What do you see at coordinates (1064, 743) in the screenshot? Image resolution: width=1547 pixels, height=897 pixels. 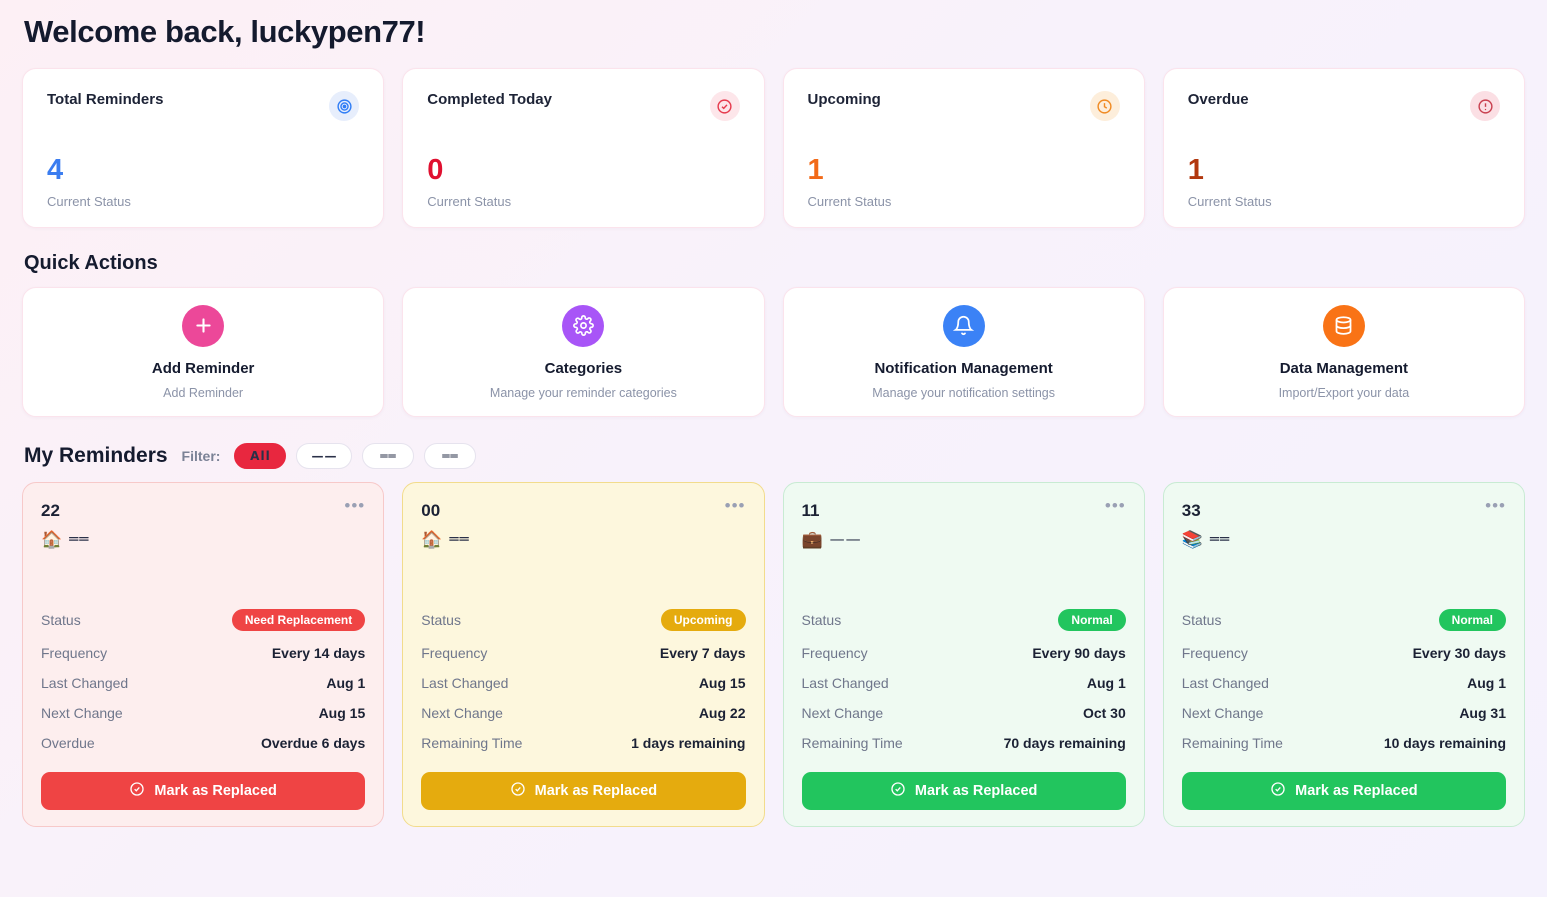 I see `remaining-value: 70 days remaining` at bounding box center [1064, 743].